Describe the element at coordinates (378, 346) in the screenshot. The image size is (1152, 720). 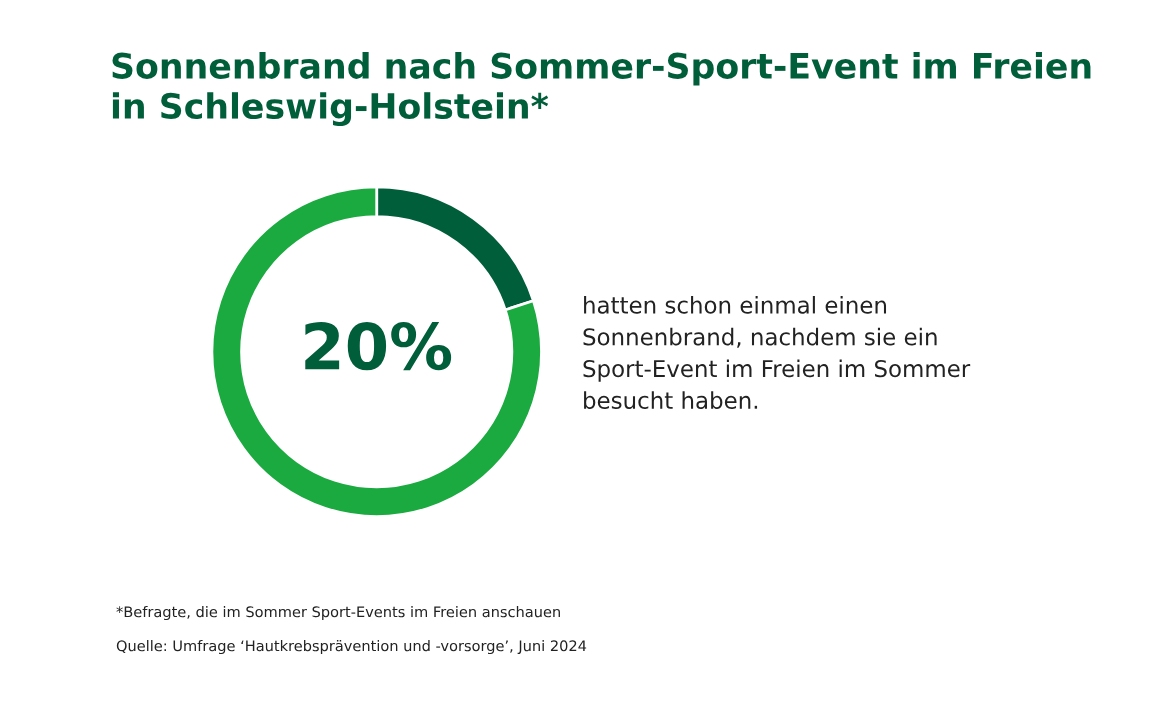
I see `data-label: 20%` at that location.